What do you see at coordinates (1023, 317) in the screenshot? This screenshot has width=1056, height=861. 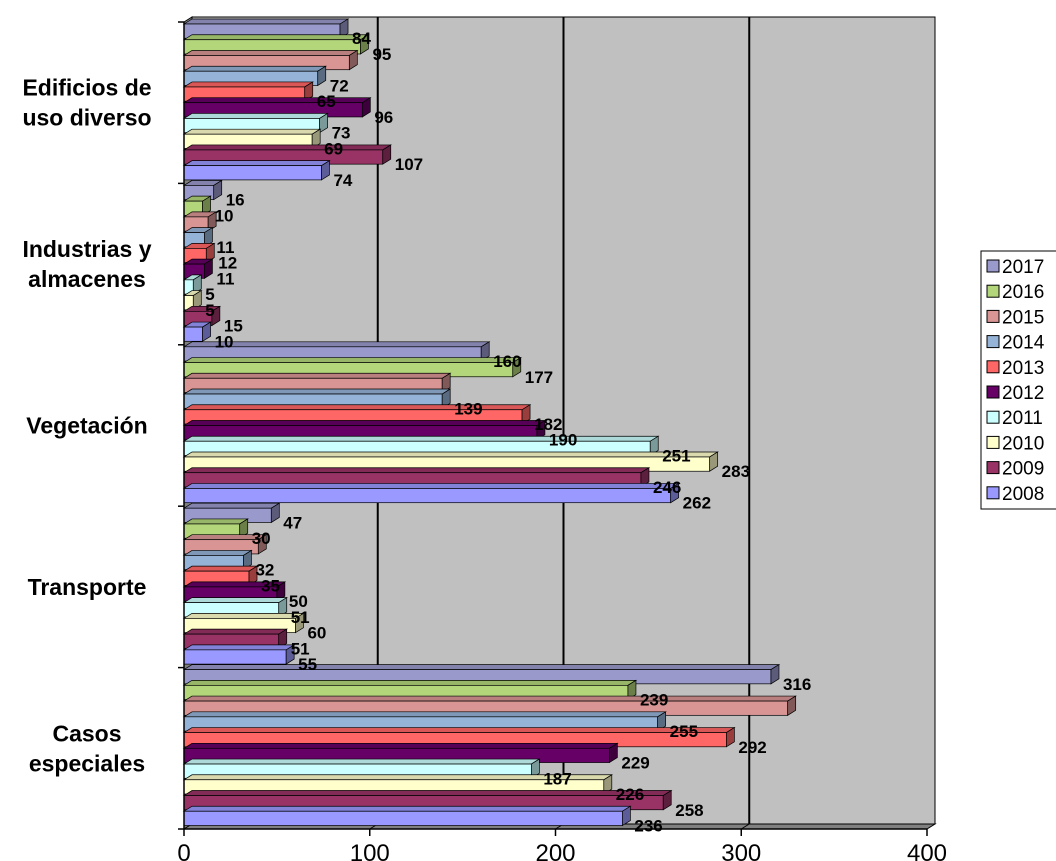 I see `legend-label: 2015` at bounding box center [1023, 317].